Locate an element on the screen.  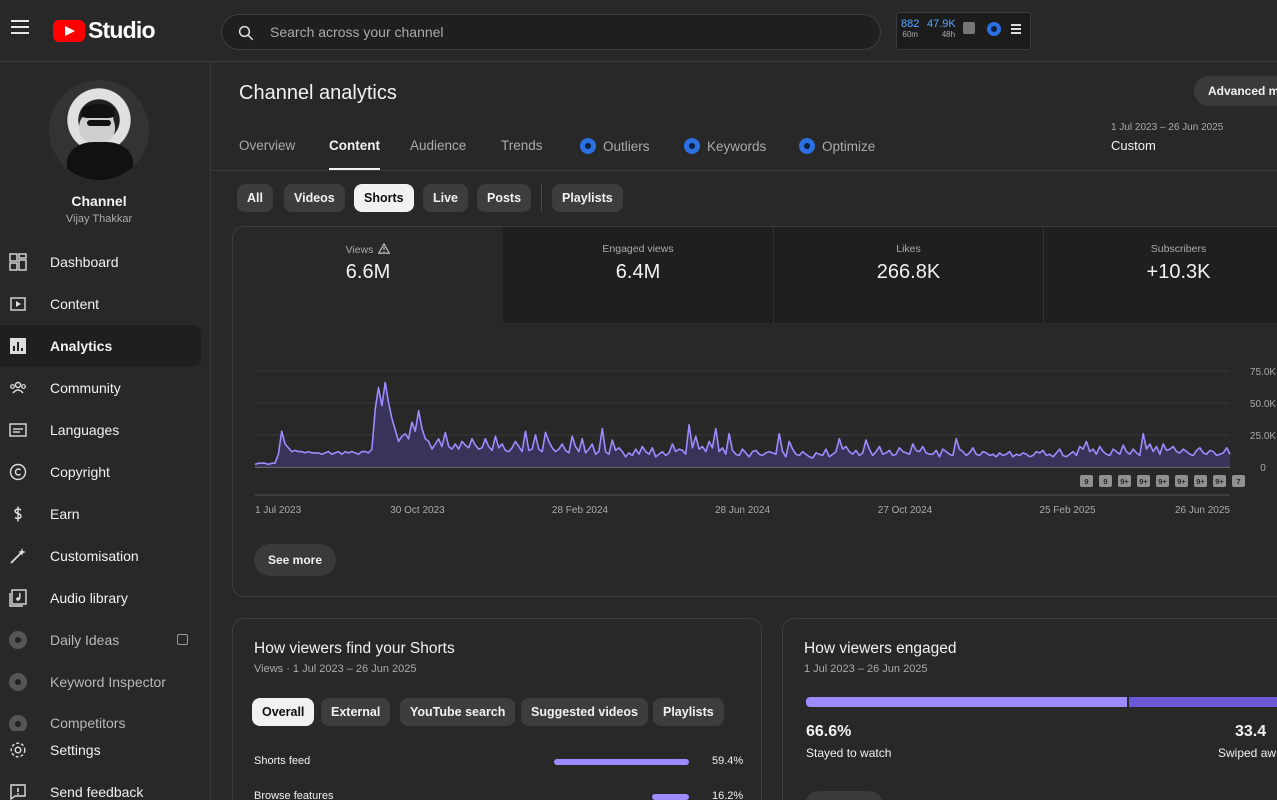
sidebar-item-label: Send feedback is located at coordinates (97, 792).